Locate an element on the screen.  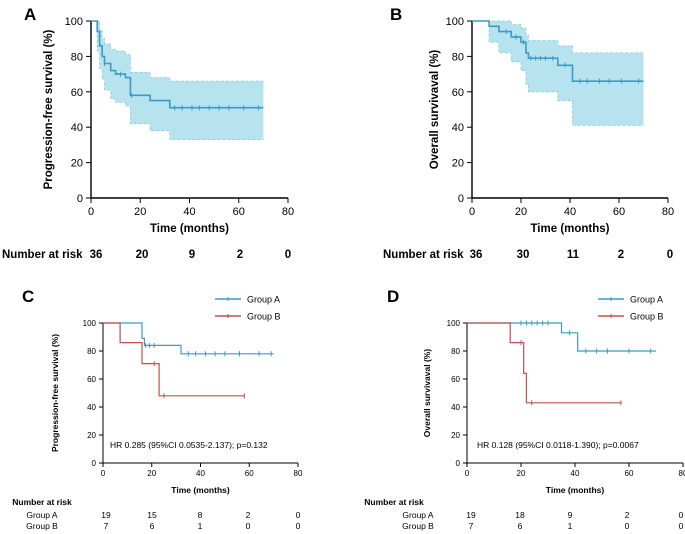
legend-label-c-1: Group B is located at coordinates (264, 317).